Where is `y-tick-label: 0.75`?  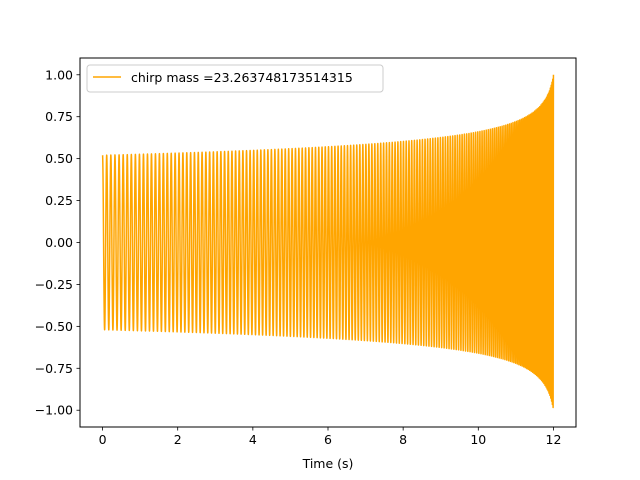 y-tick-label: 0.75 is located at coordinates (59, 116).